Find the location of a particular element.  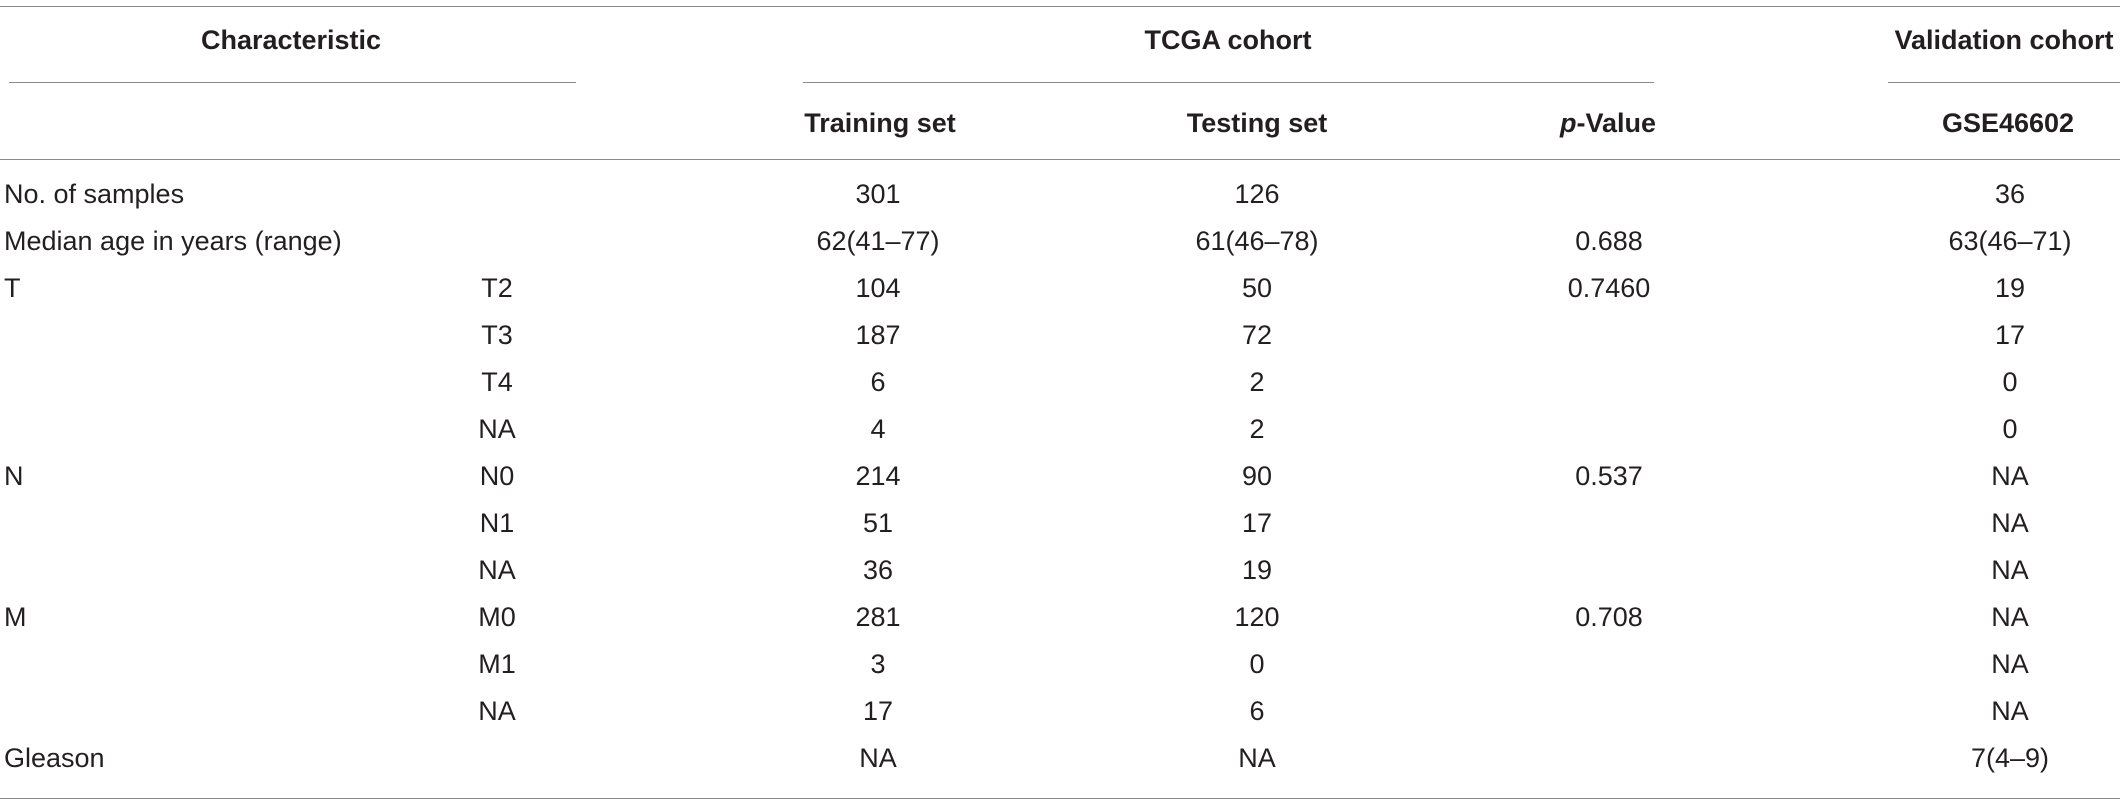

testing-value: NA is located at coordinates (1257, 758).